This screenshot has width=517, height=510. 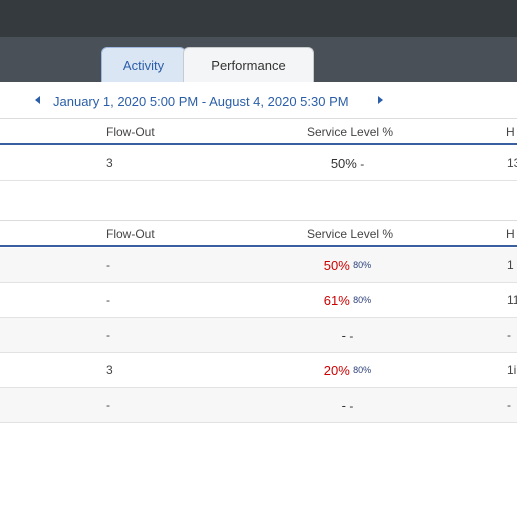 I want to click on next-column-cell: 13, so click(x=512, y=163).